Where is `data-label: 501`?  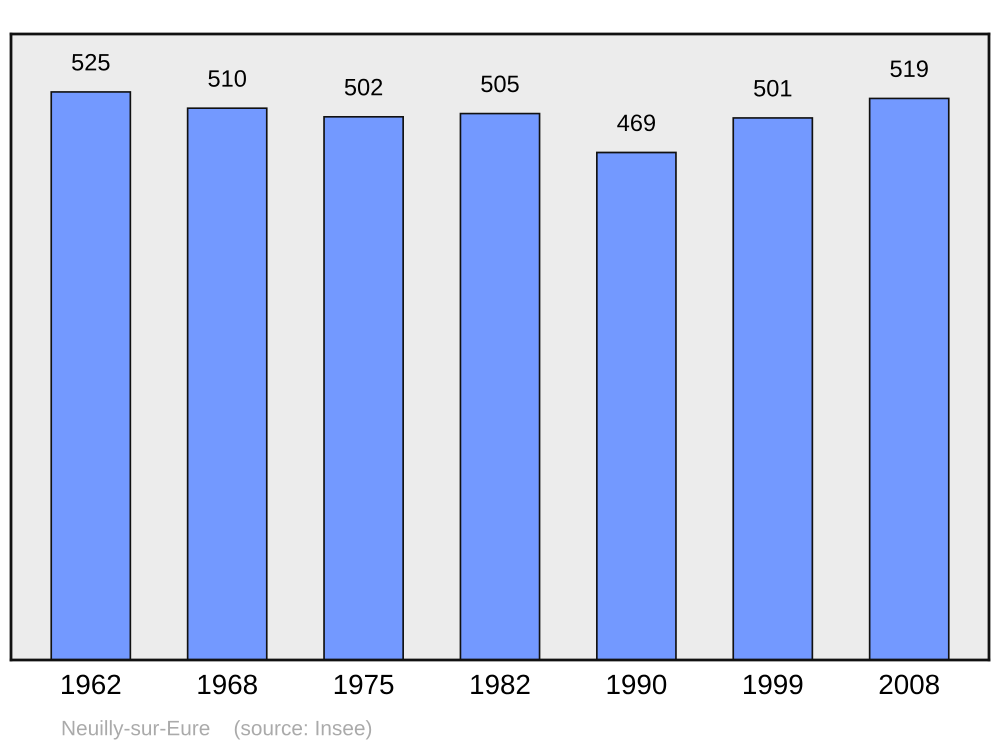 data-label: 501 is located at coordinates (773, 88).